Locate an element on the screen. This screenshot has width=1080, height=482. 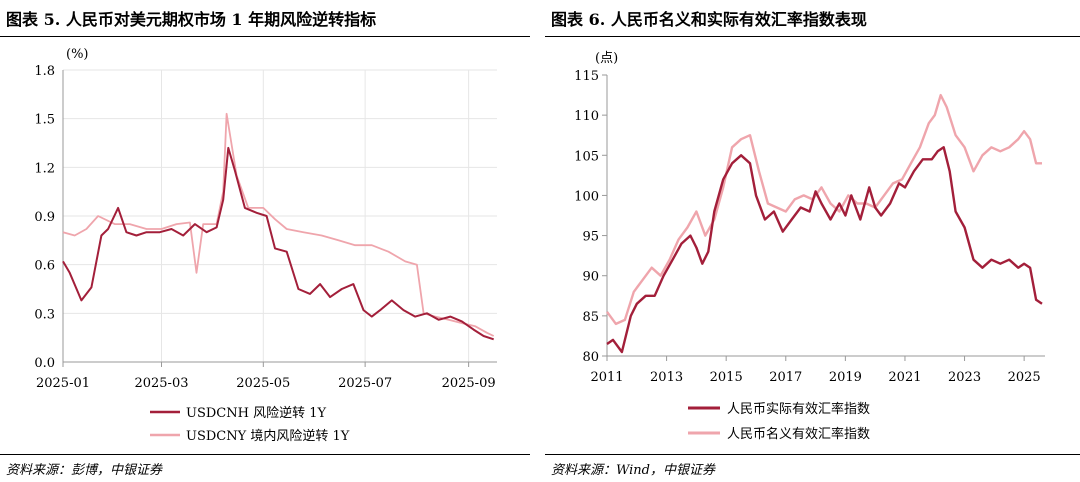
left-x-tick-label: 2025-09 is located at coordinates (469, 383).